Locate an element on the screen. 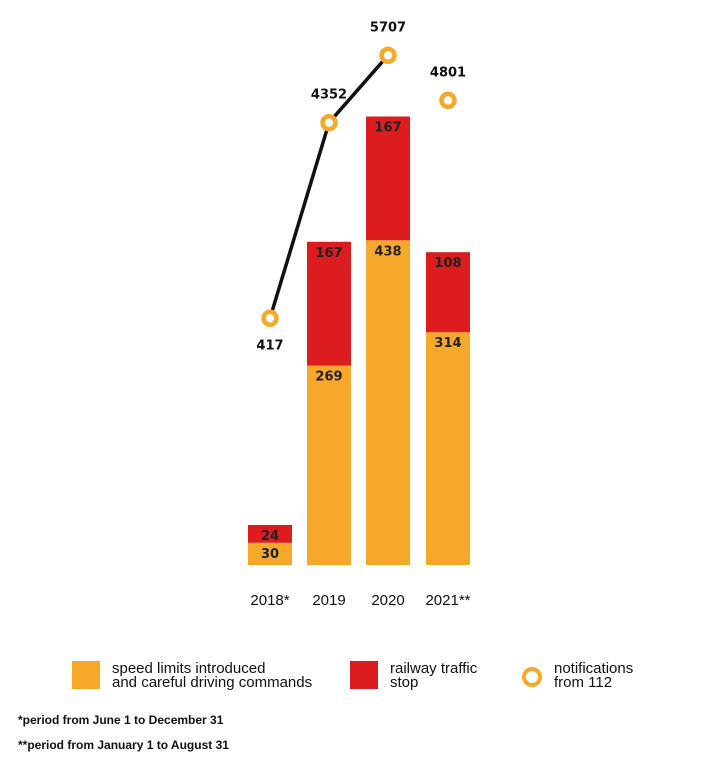  legend-label-railway: railway traffic stop is located at coordinates (434, 675).